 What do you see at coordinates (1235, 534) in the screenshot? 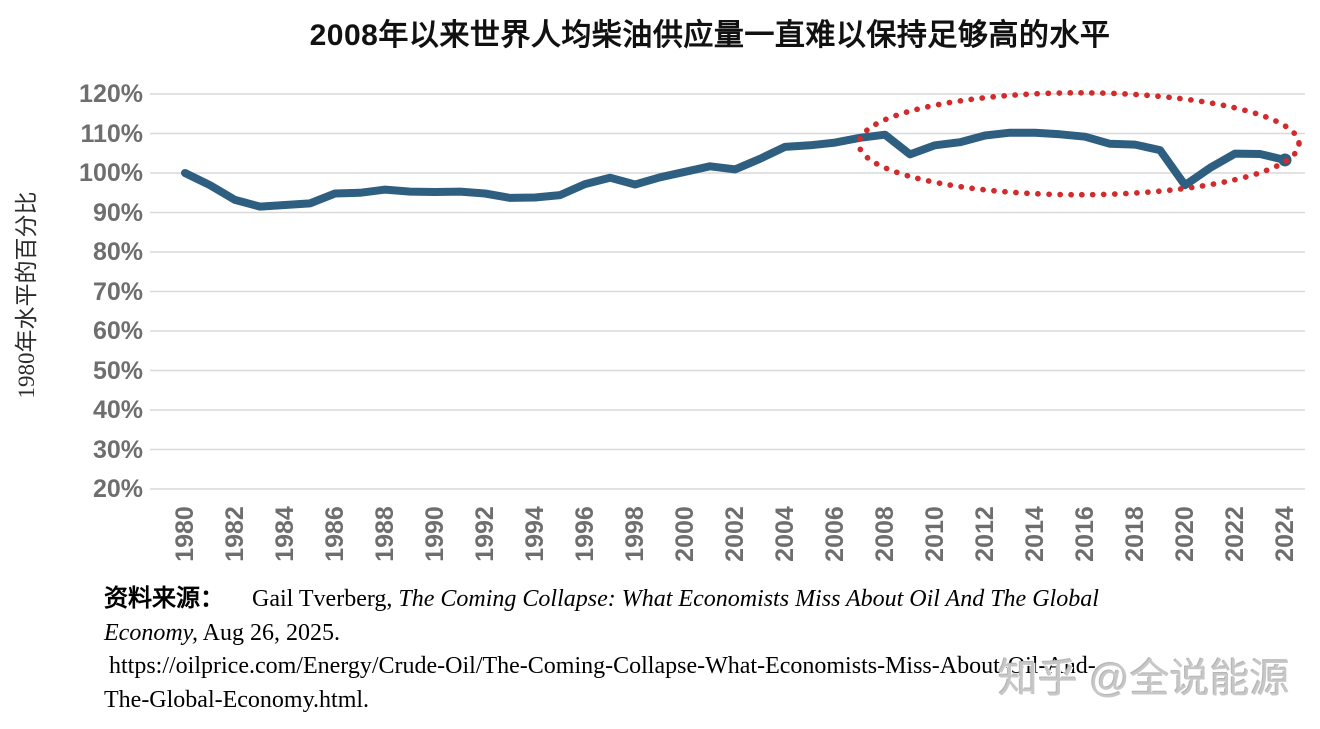
I see `x-tick-label: 2022` at bounding box center [1235, 534].